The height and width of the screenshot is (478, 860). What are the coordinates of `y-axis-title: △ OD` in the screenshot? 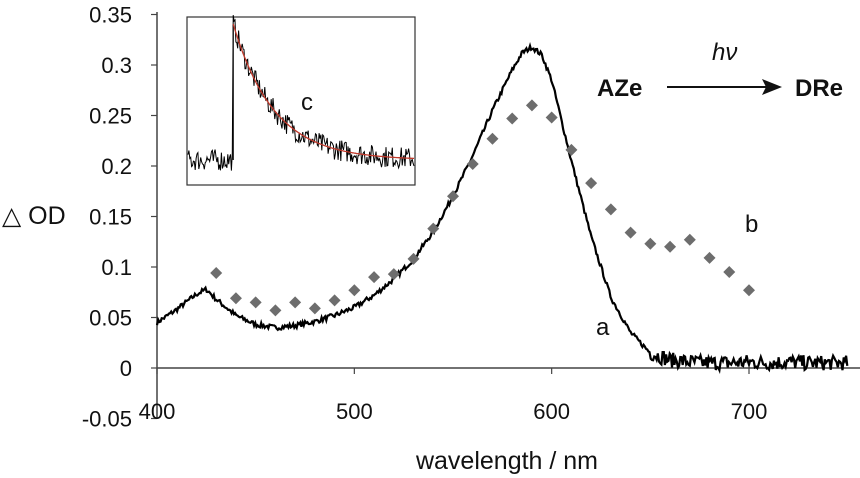 It's located at (34, 216).